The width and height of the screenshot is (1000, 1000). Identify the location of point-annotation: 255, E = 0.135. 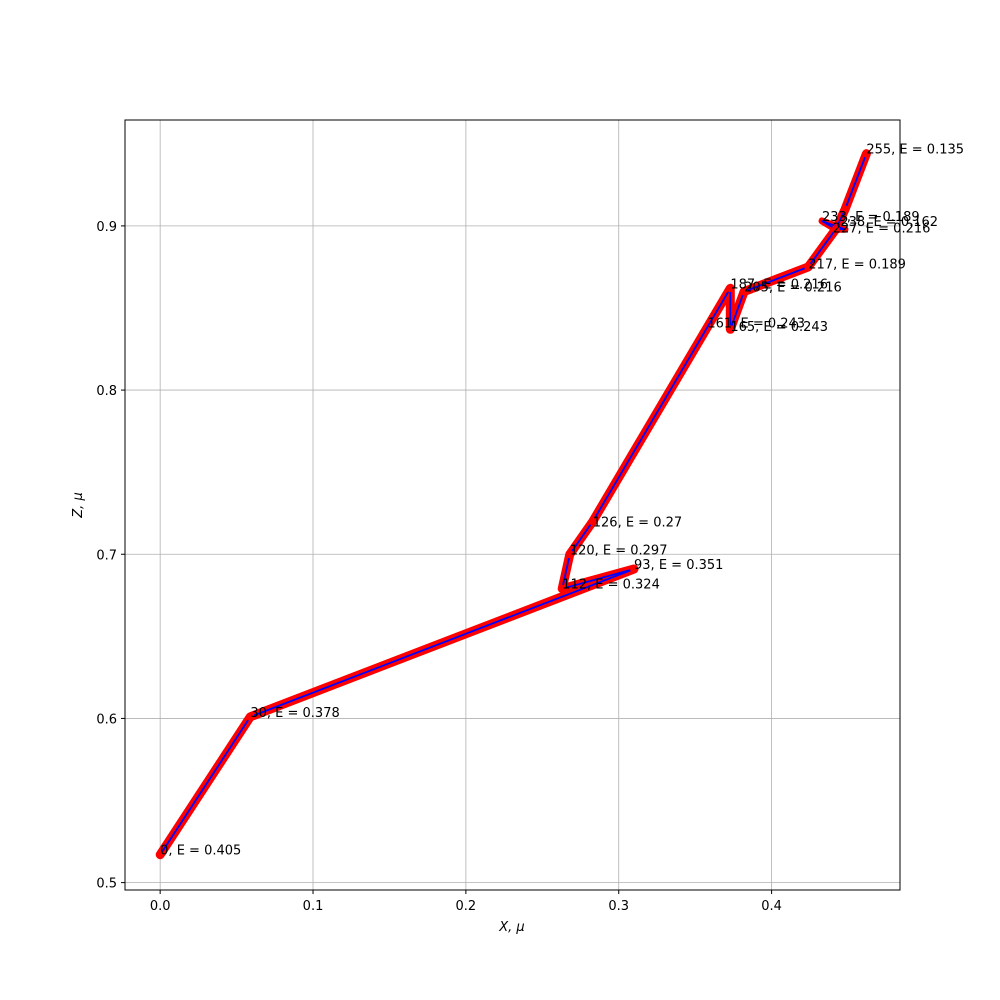
(915, 150).